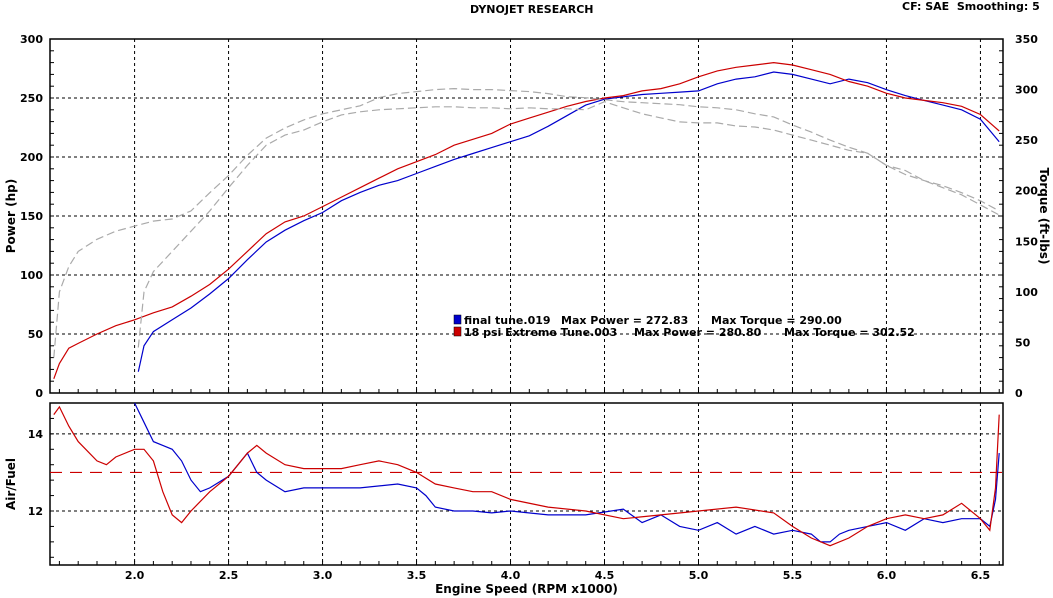 The width and height of the screenshot is (1053, 598). What do you see at coordinates (971, 6) in the screenshot?
I see `correction-factor-label: CF: SAE Smoothing: 5` at bounding box center [971, 6].